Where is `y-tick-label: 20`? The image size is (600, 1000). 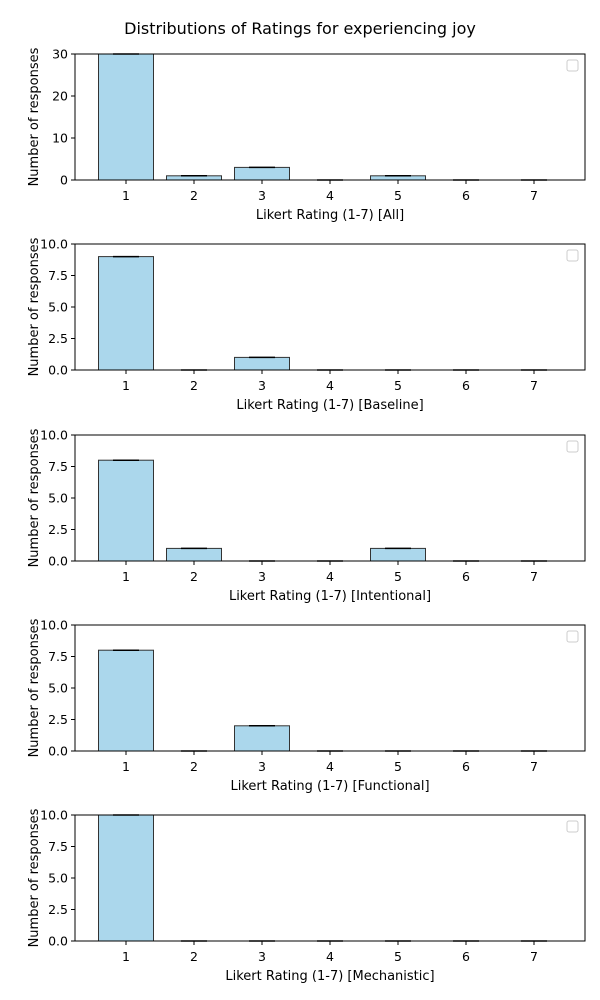 y-tick-label: 20 is located at coordinates (60, 96).